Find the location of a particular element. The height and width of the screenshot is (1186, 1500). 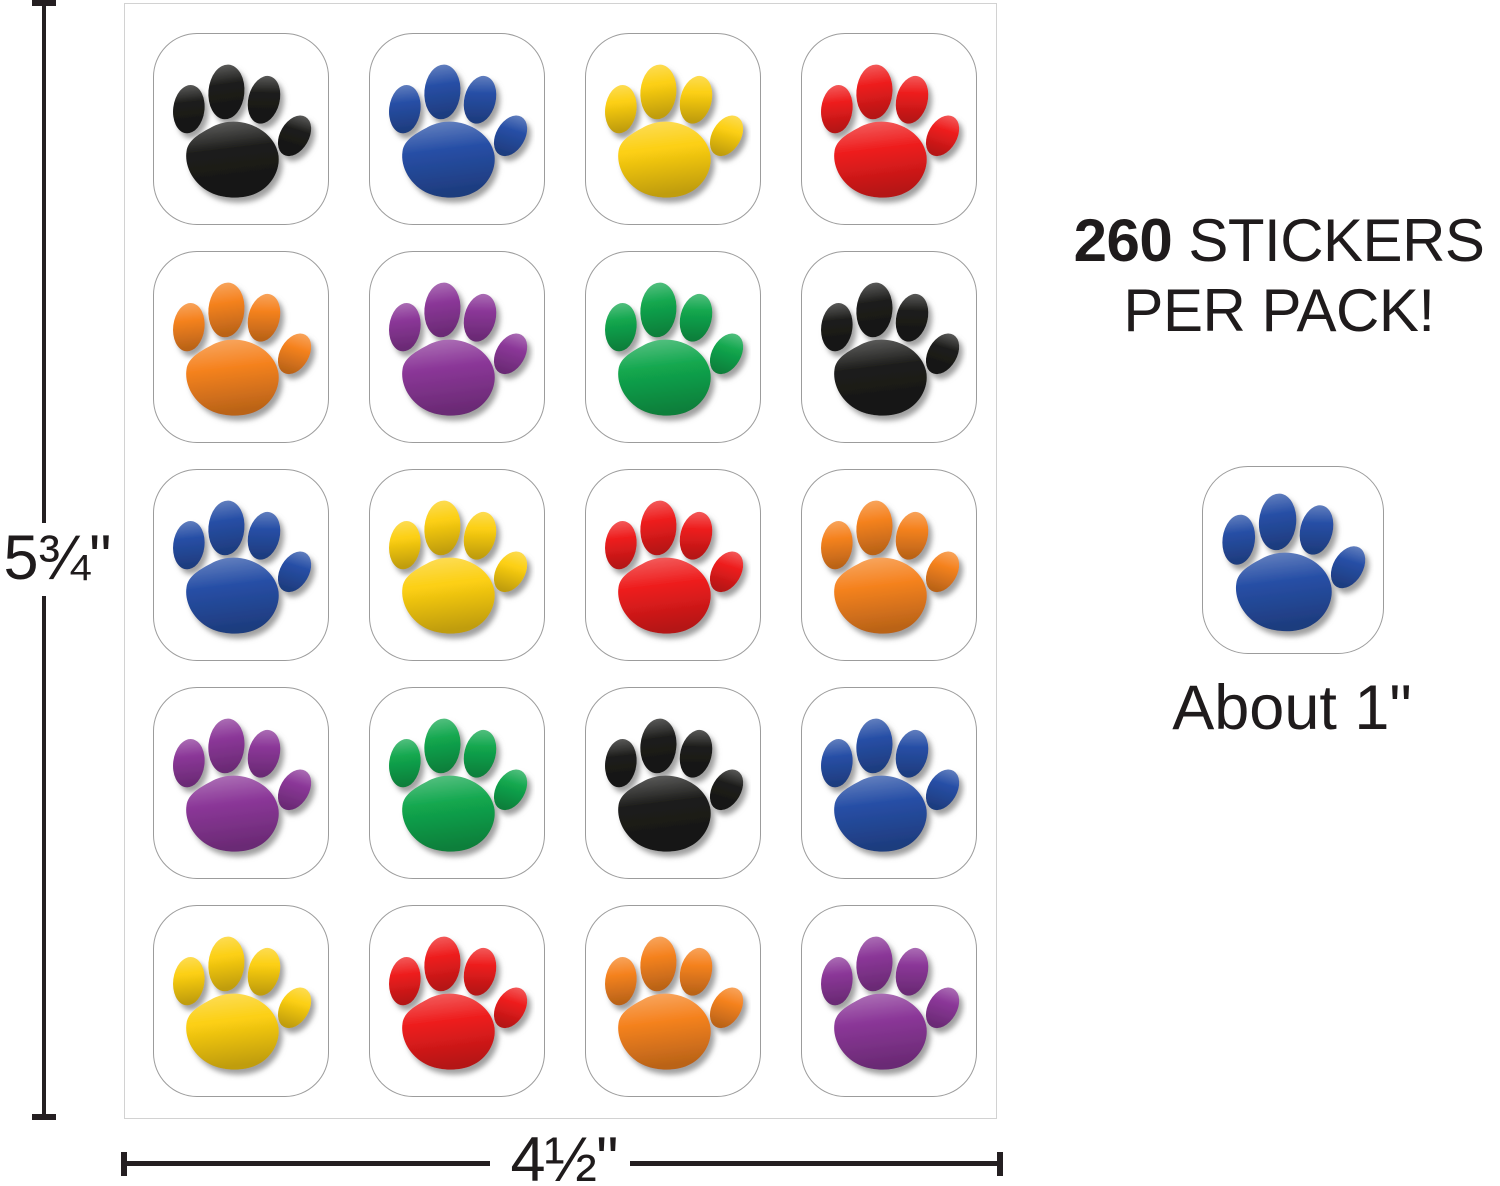

height-dimension-cap-bottom is located at coordinates (44, 1117).